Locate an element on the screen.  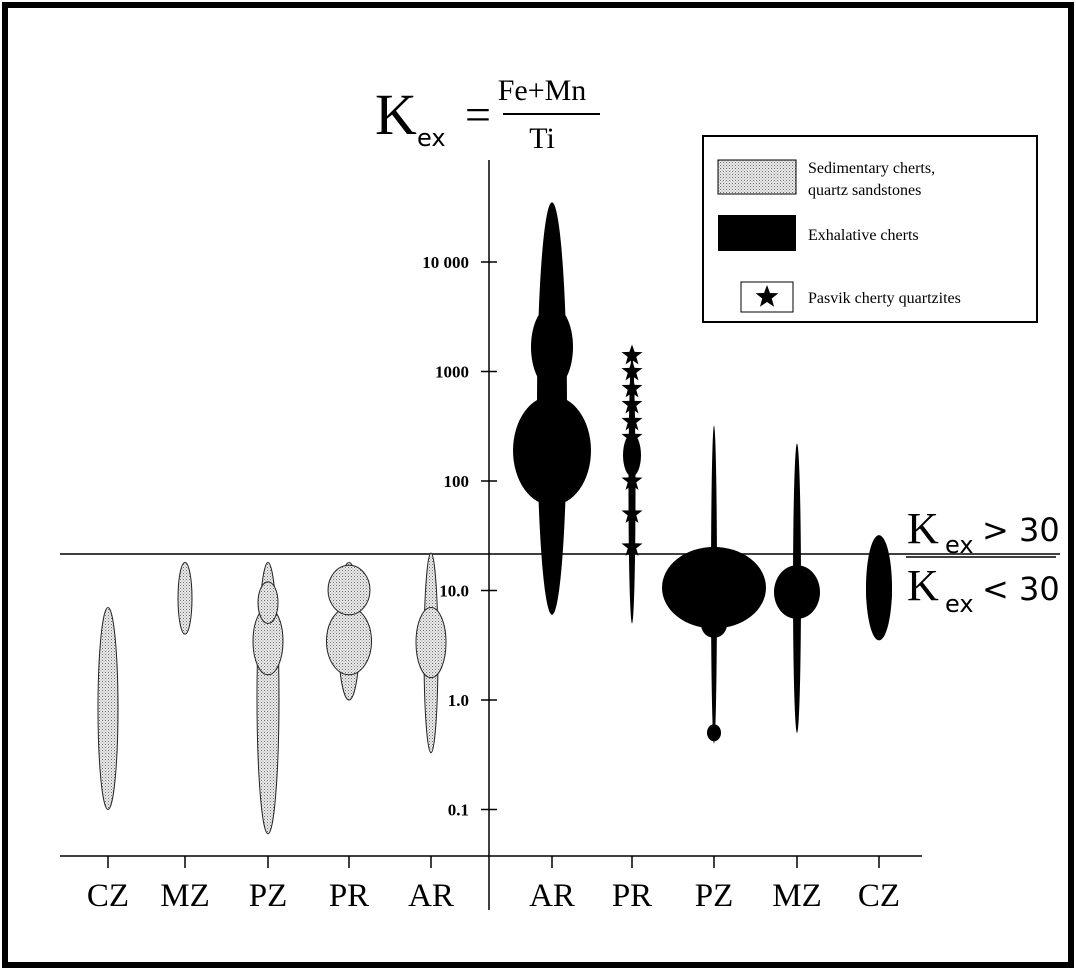
distribution-exhalative-cz is located at coordinates (879, 588).